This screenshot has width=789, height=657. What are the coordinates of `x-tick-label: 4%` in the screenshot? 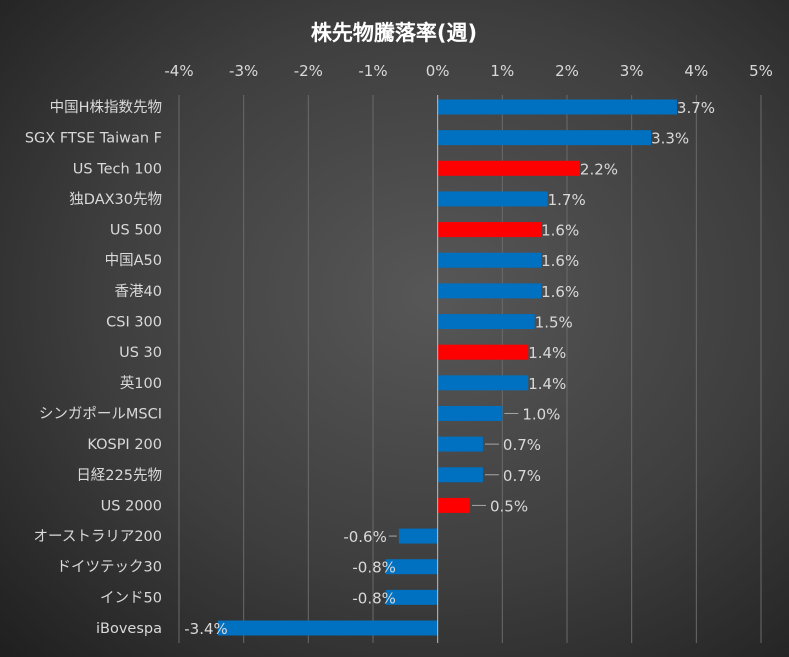 It's located at (696, 71).